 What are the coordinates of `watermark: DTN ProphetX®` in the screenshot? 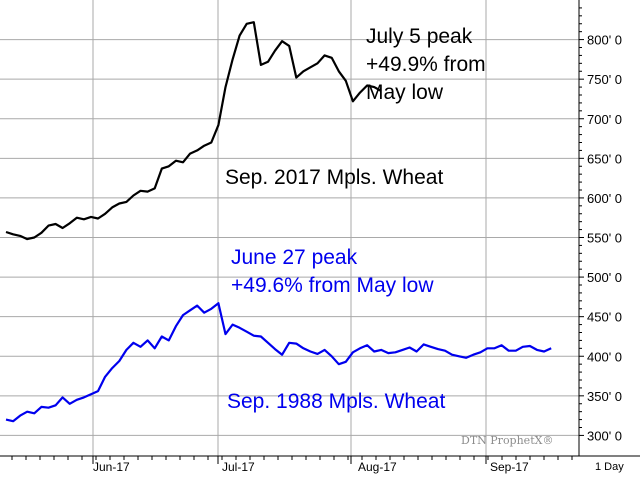 It's located at (507, 440).